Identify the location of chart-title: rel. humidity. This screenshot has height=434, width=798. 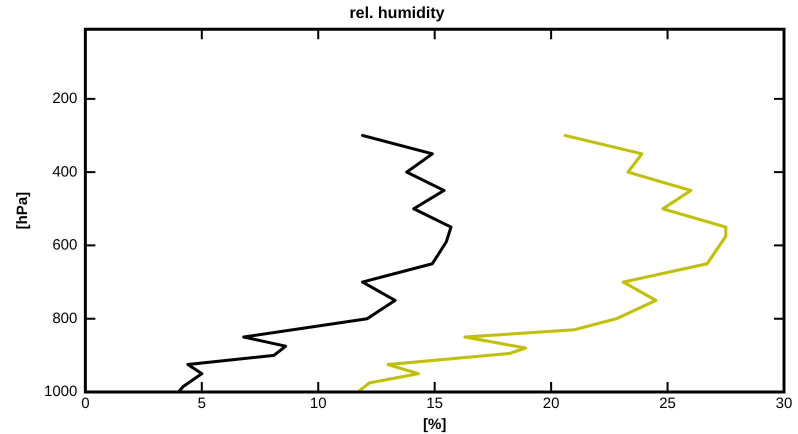
(397, 13).